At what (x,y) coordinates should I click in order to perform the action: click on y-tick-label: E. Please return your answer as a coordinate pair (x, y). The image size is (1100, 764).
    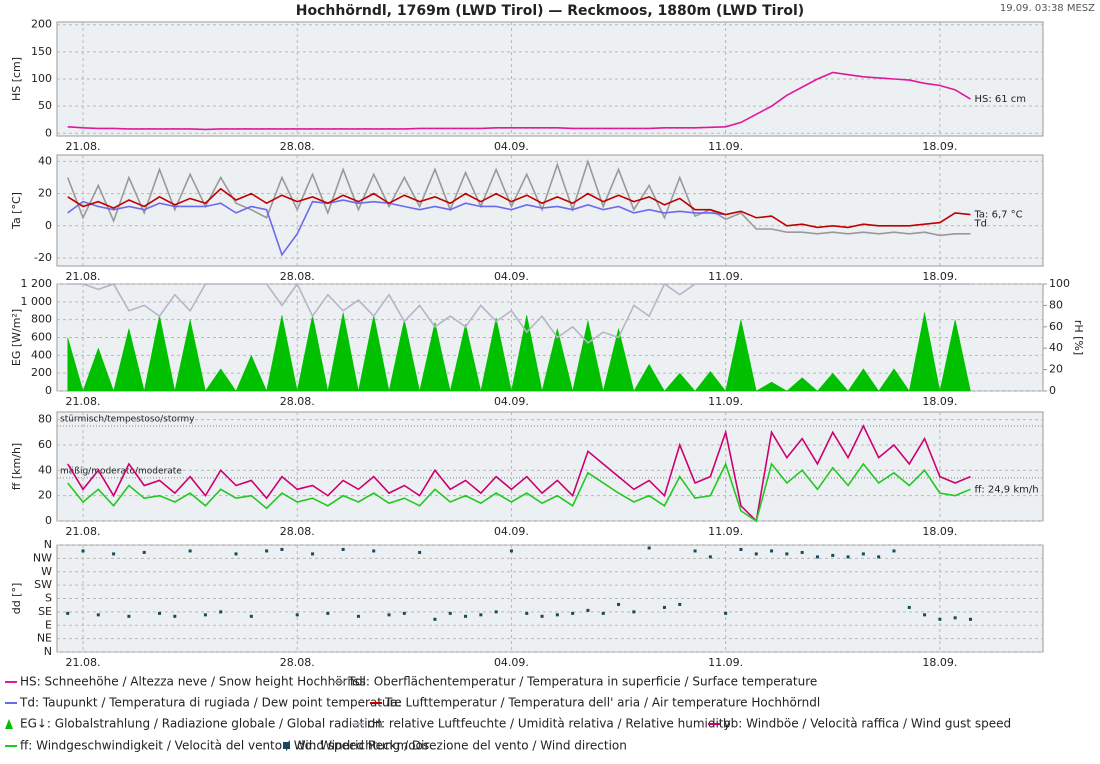
    Looking at the image, I should click on (48, 624).